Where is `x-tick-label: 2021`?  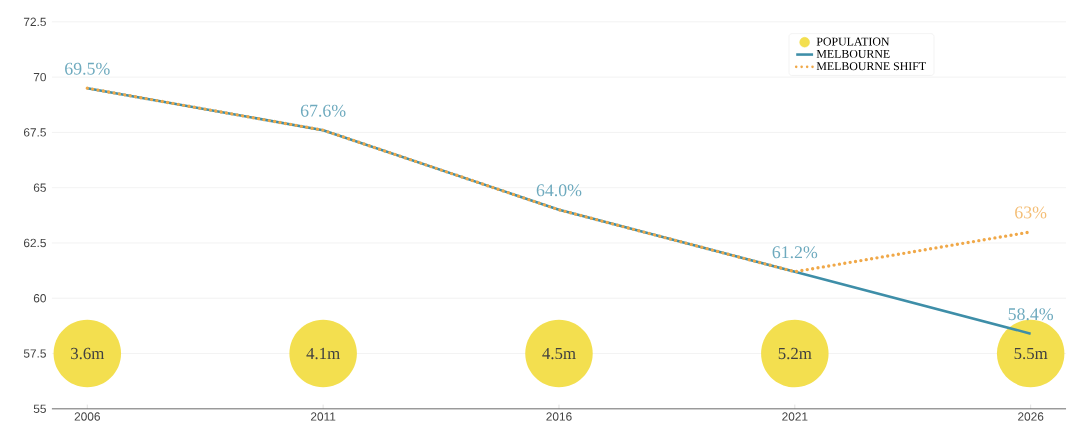 x-tick-label: 2021 is located at coordinates (795, 416).